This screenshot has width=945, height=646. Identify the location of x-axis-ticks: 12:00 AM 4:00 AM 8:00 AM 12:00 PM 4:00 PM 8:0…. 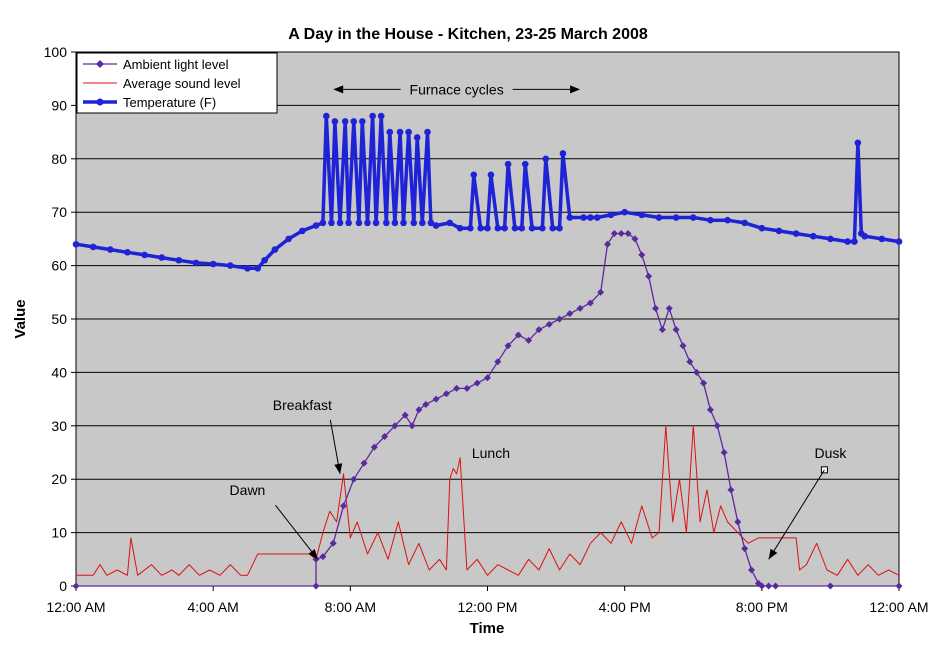
(487, 600).